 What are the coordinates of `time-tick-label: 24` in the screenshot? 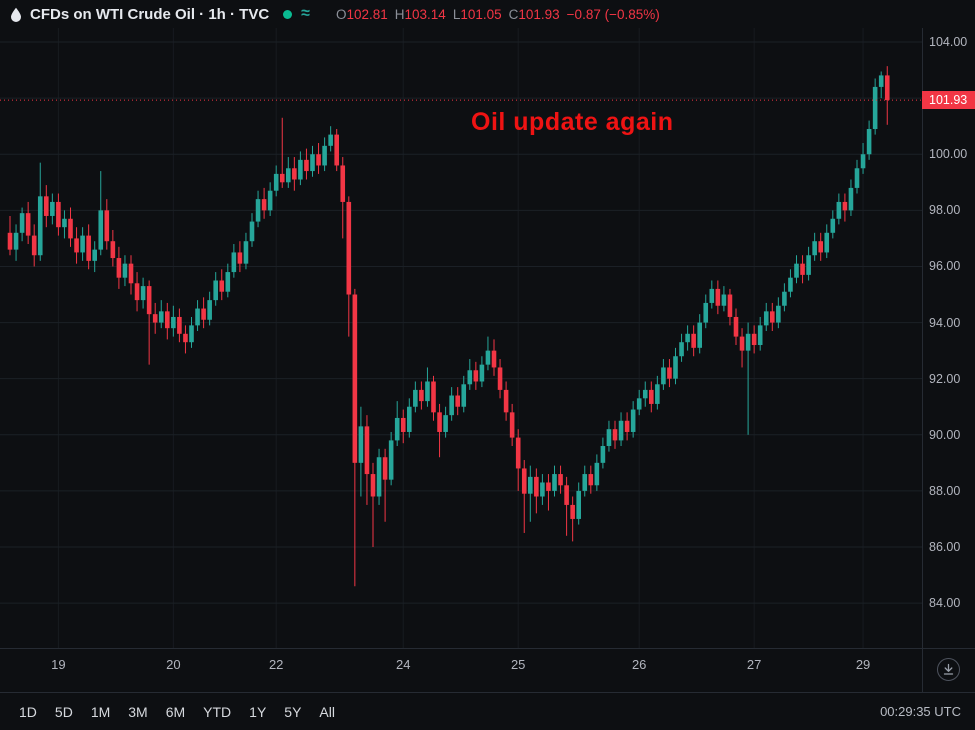 It's located at (403, 664).